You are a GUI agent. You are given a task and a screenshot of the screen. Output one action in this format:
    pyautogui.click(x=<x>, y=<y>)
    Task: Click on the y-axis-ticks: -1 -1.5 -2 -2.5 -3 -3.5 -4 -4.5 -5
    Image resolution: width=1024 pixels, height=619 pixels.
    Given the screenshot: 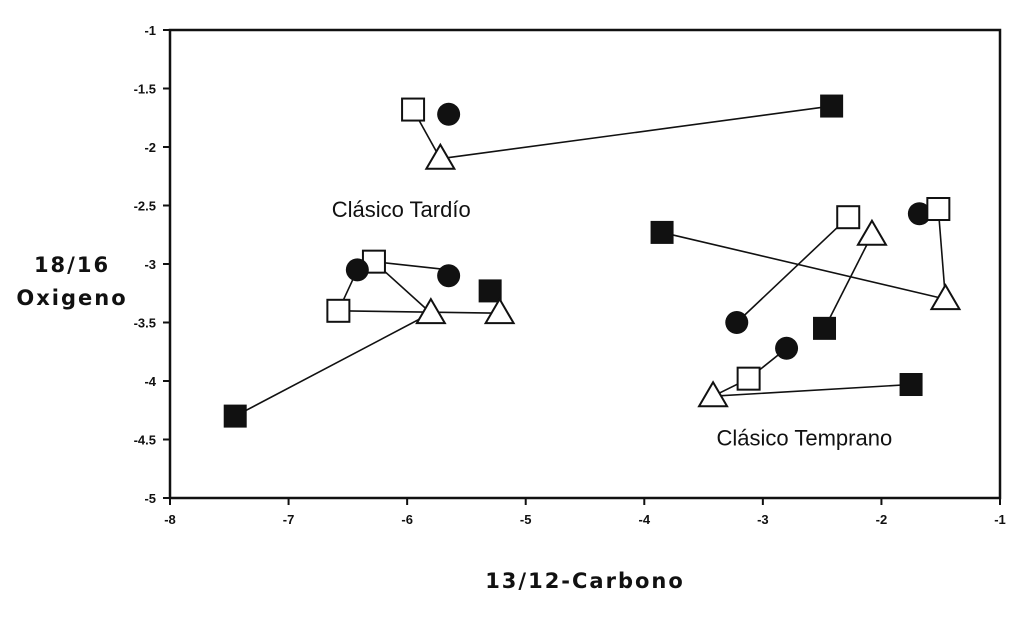 What is the action you would take?
    pyautogui.click(x=152, y=264)
    